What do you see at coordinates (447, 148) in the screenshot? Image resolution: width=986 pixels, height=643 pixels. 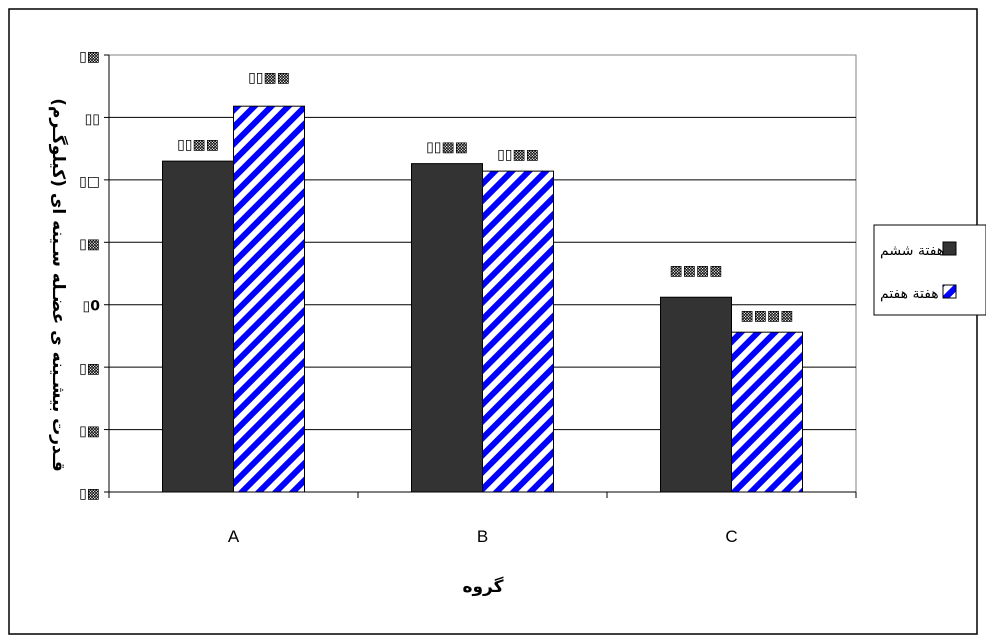 I see `data-label-B-series-1: ▯▯▩▩` at bounding box center [447, 148].